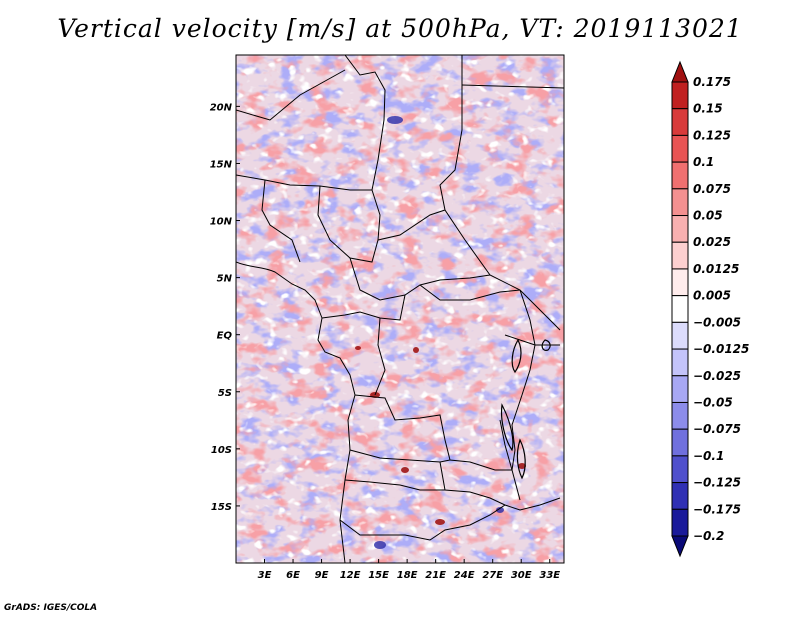 The height and width of the screenshot is (618, 800). I want to click on lat-tick-label: 15N, so click(221, 164).